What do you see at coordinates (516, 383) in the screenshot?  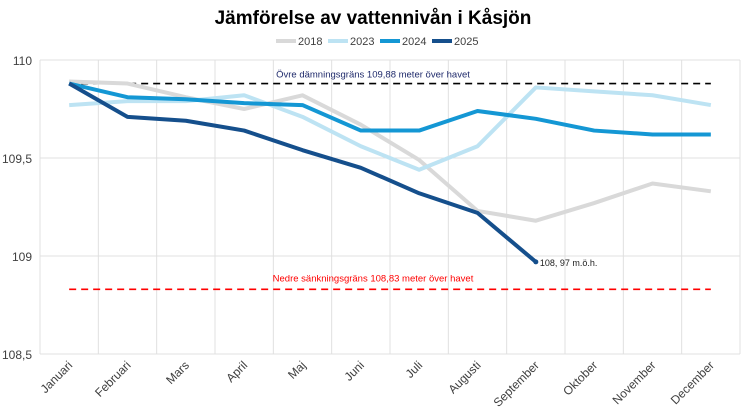 I see `x-tick-label: September` at bounding box center [516, 383].